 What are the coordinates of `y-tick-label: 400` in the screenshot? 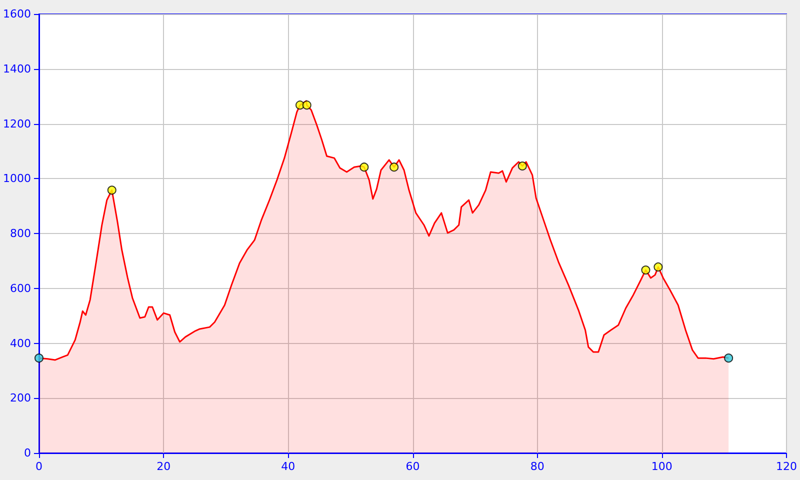 It's located at (20, 343).